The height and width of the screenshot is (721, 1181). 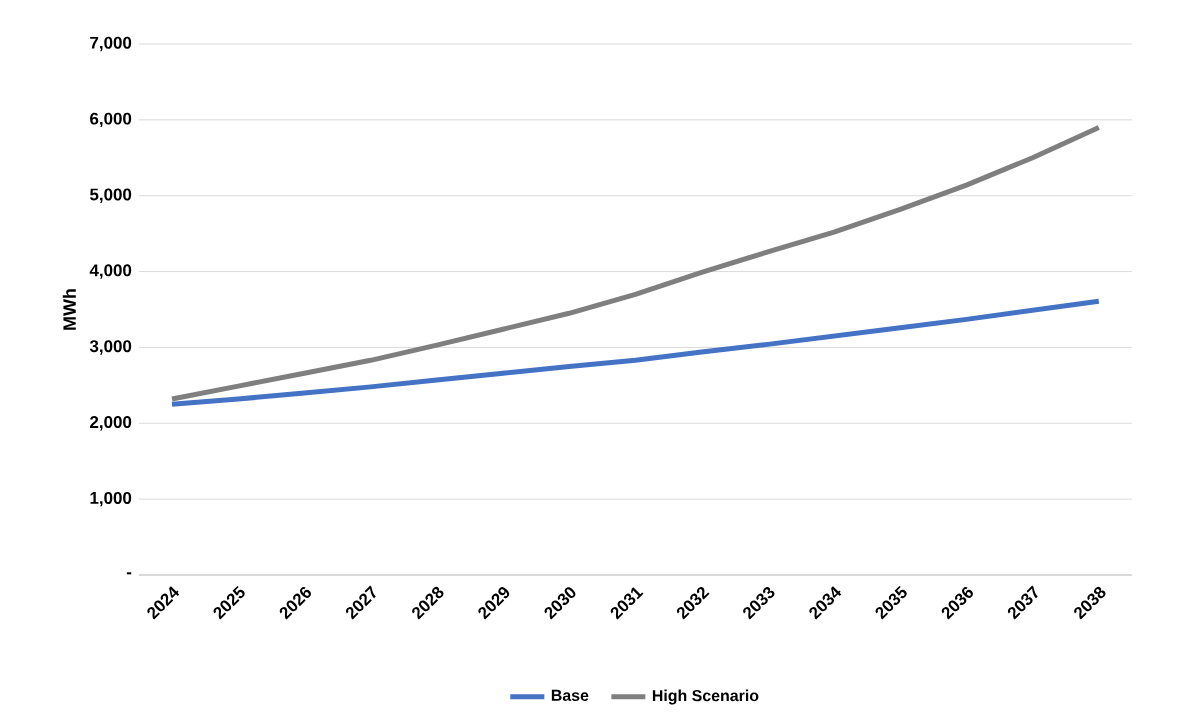 I want to click on y-tick-label: 7,000, so click(x=111, y=44).